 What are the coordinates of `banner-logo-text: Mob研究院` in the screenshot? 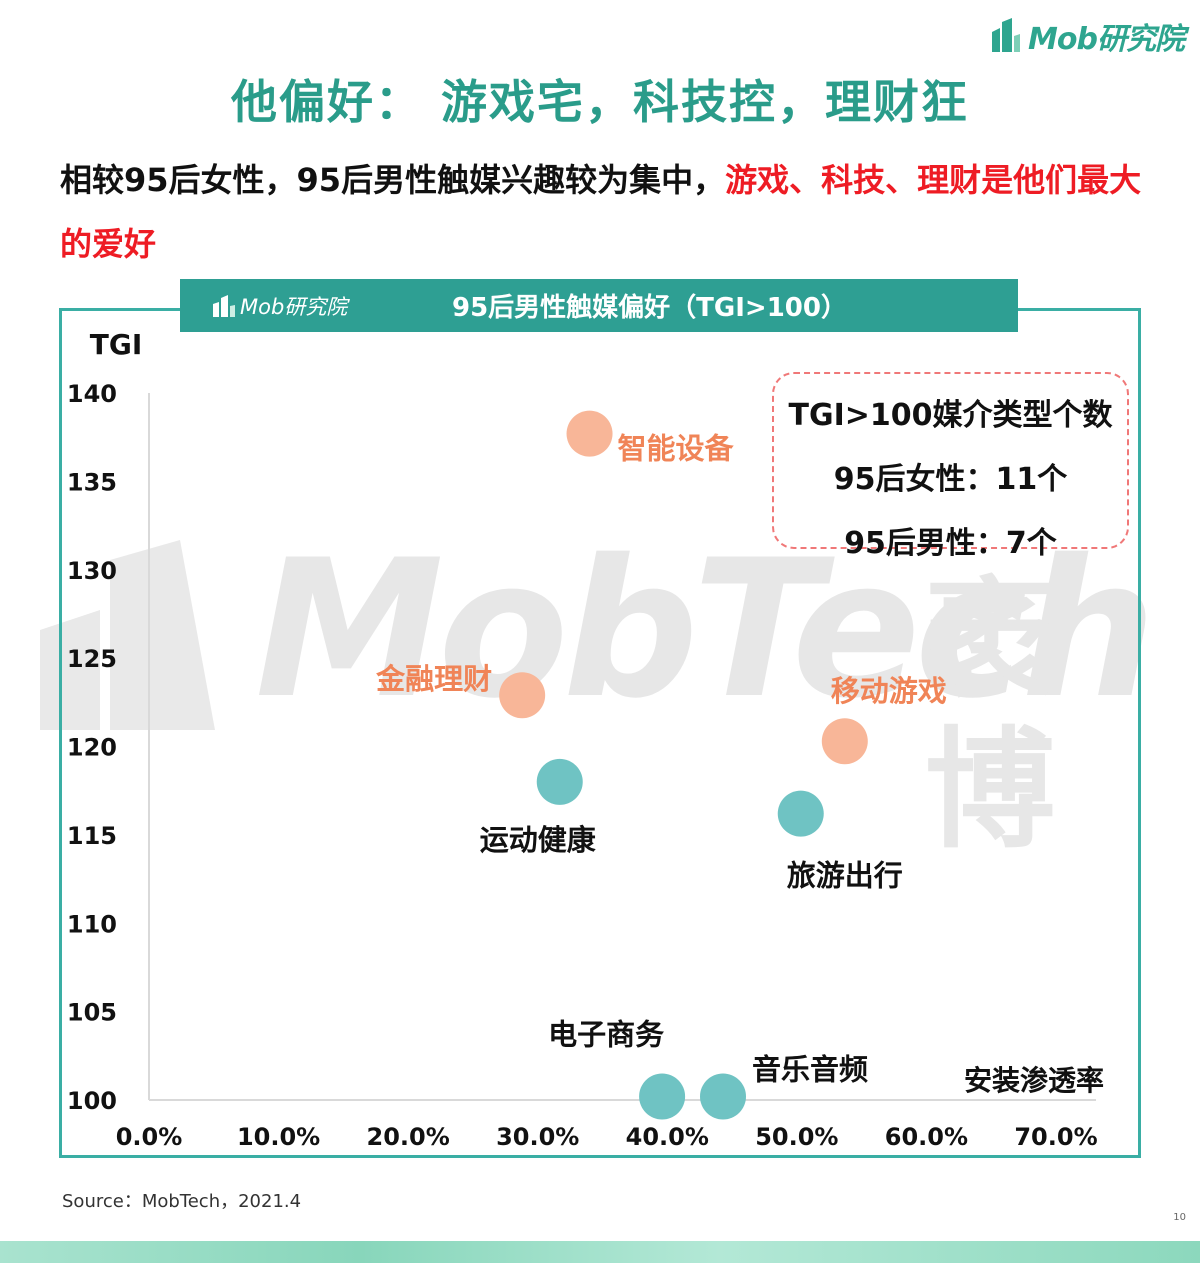 It's located at (294, 306).